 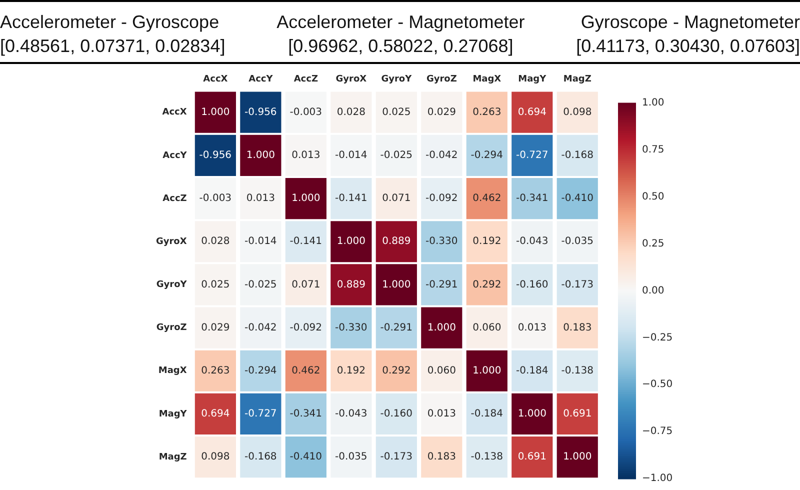 I want to click on x-tick-label: MagY, so click(x=532, y=79).